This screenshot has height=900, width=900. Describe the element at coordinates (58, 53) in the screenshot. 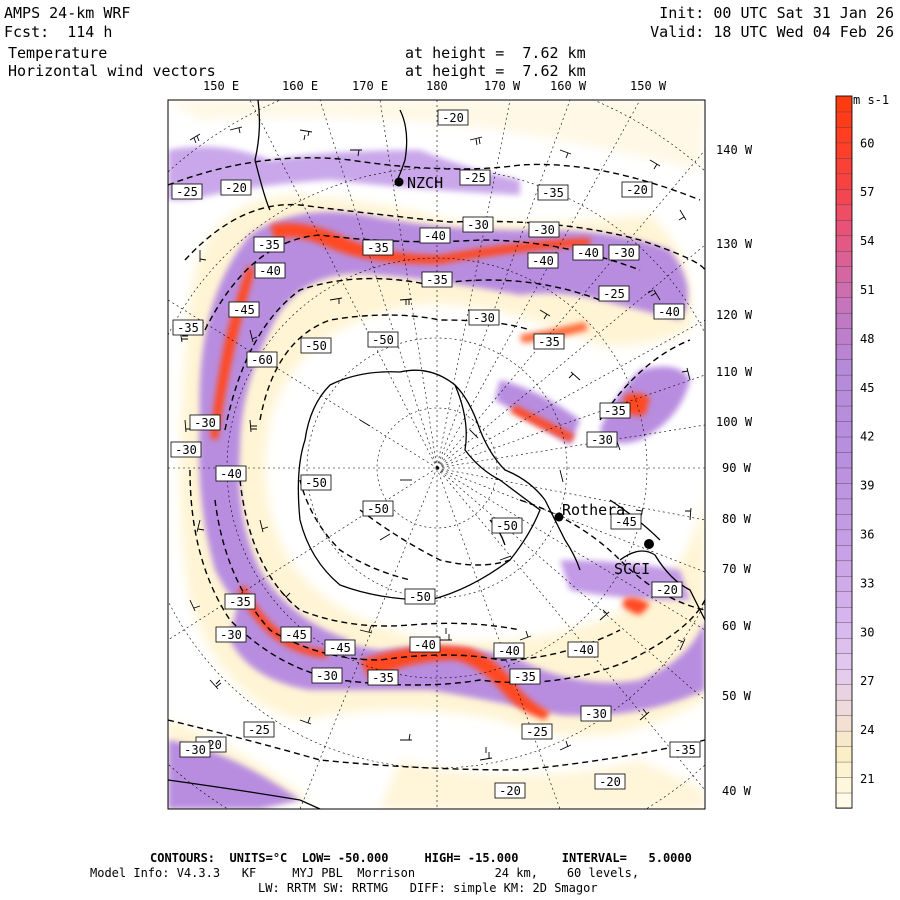

I see `field-temperature: Temperature` at that location.